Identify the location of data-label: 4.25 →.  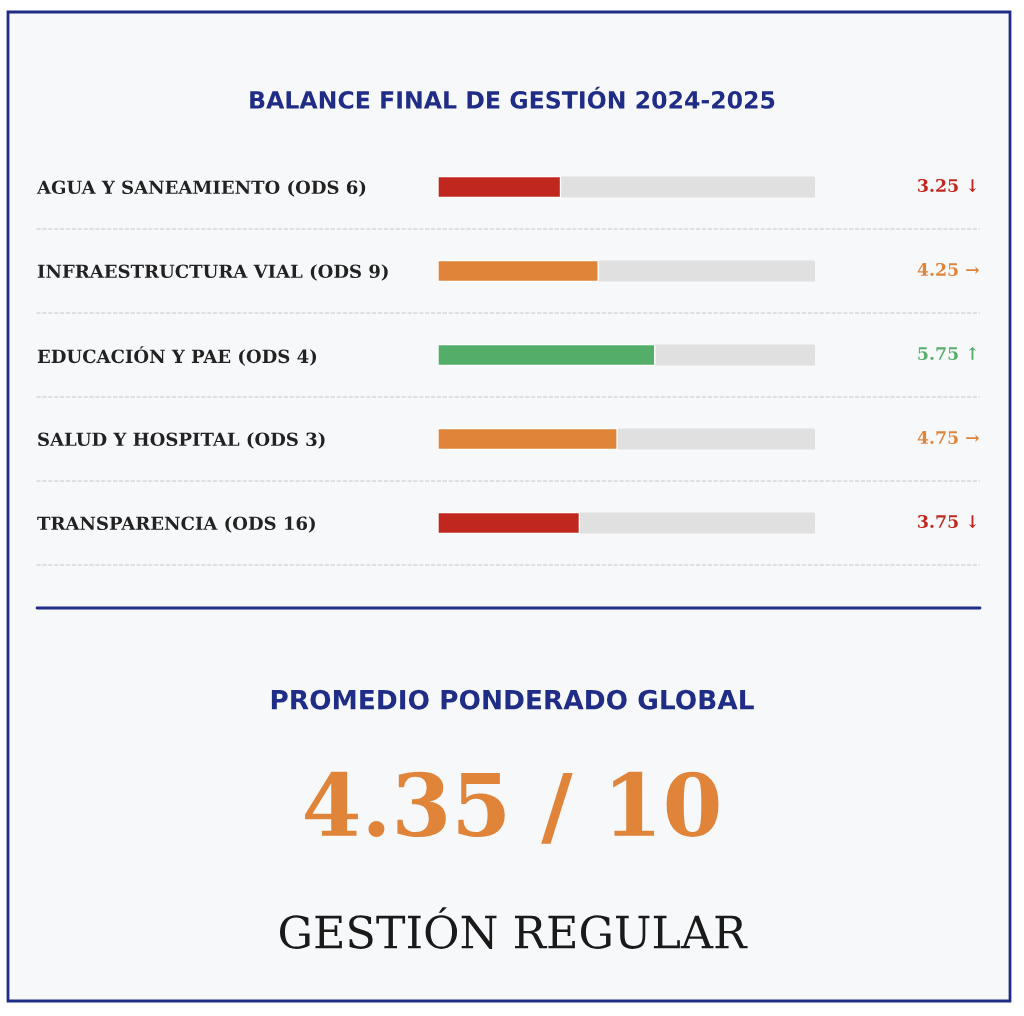
(948, 269).